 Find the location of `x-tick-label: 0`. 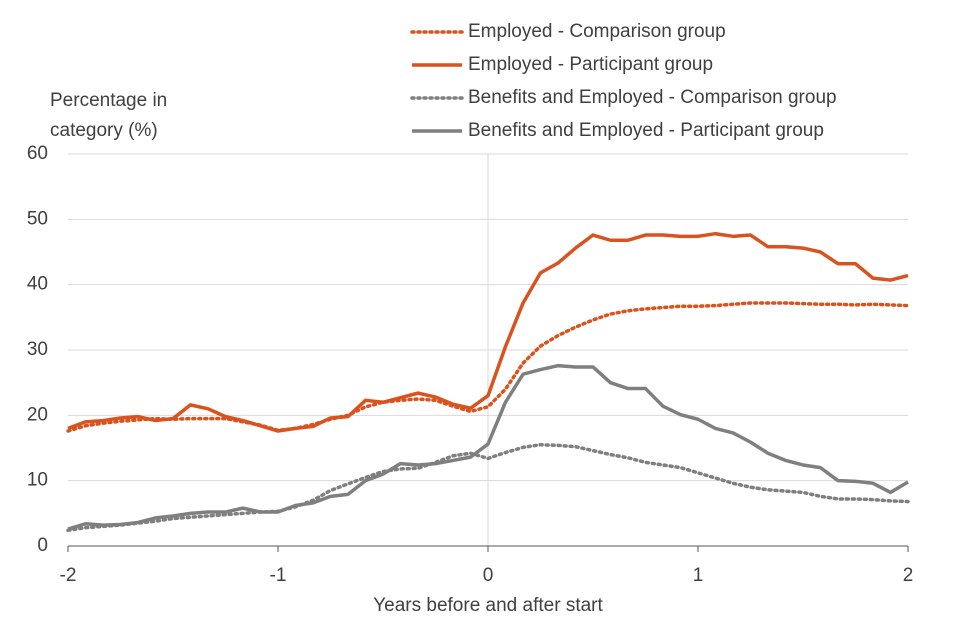

x-tick-label: 0 is located at coordinates (488, 575).